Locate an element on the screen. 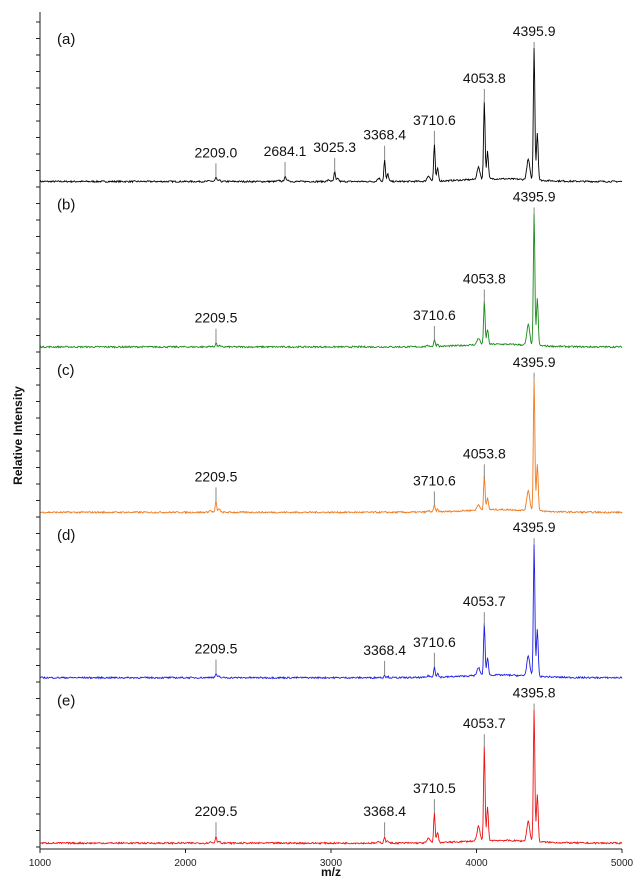 The width and height of the screenshot is (637, 884). panel-label: (b) is located at coordinates (66, 204).